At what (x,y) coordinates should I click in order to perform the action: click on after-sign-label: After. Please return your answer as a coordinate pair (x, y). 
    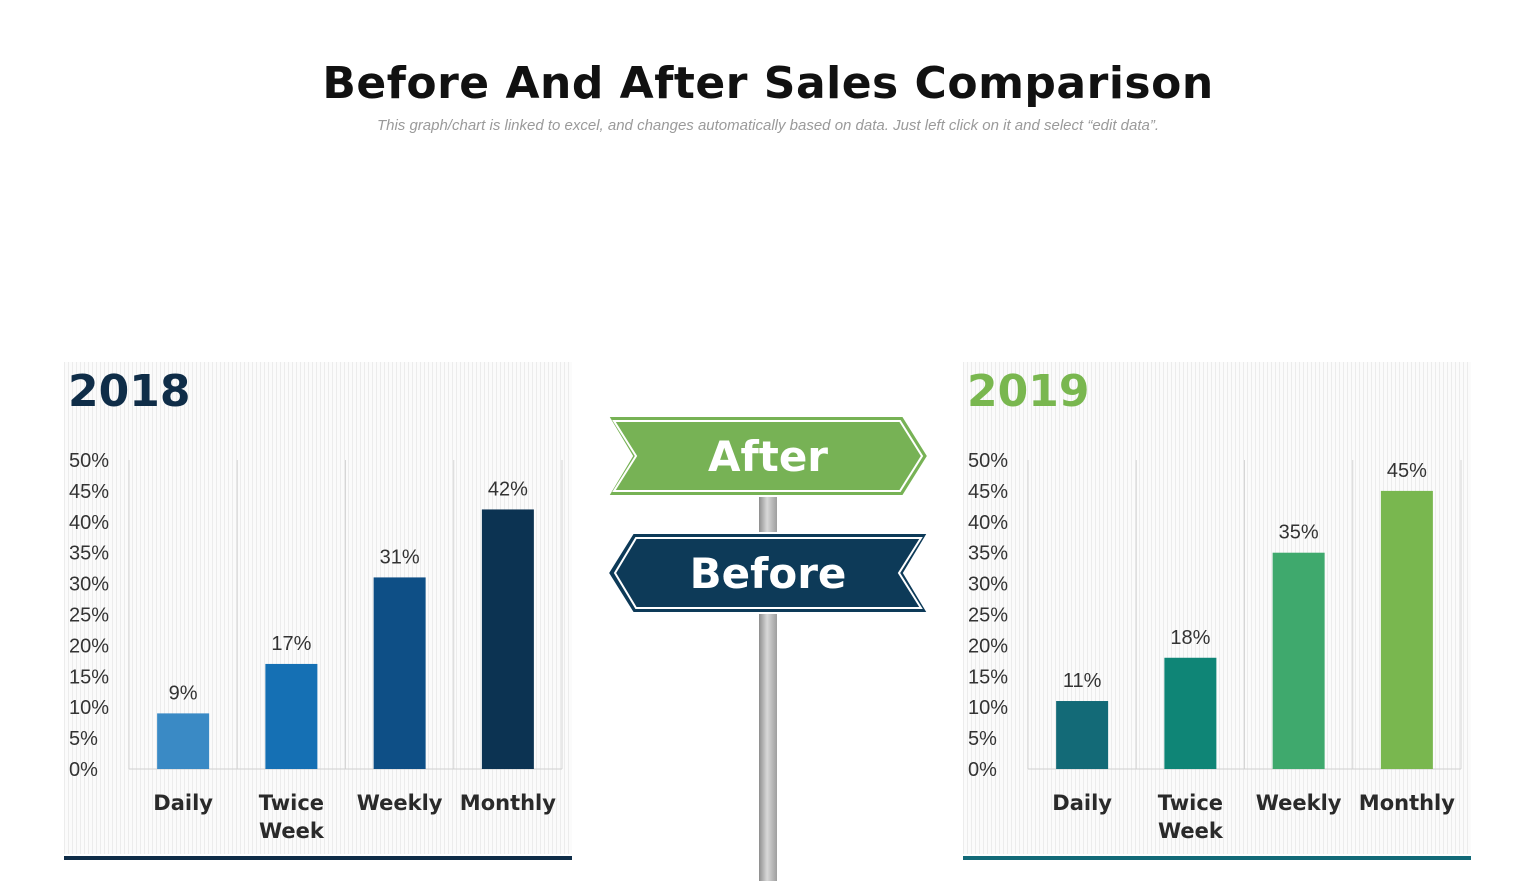
    Looking at the image, I should click on (768, 456).